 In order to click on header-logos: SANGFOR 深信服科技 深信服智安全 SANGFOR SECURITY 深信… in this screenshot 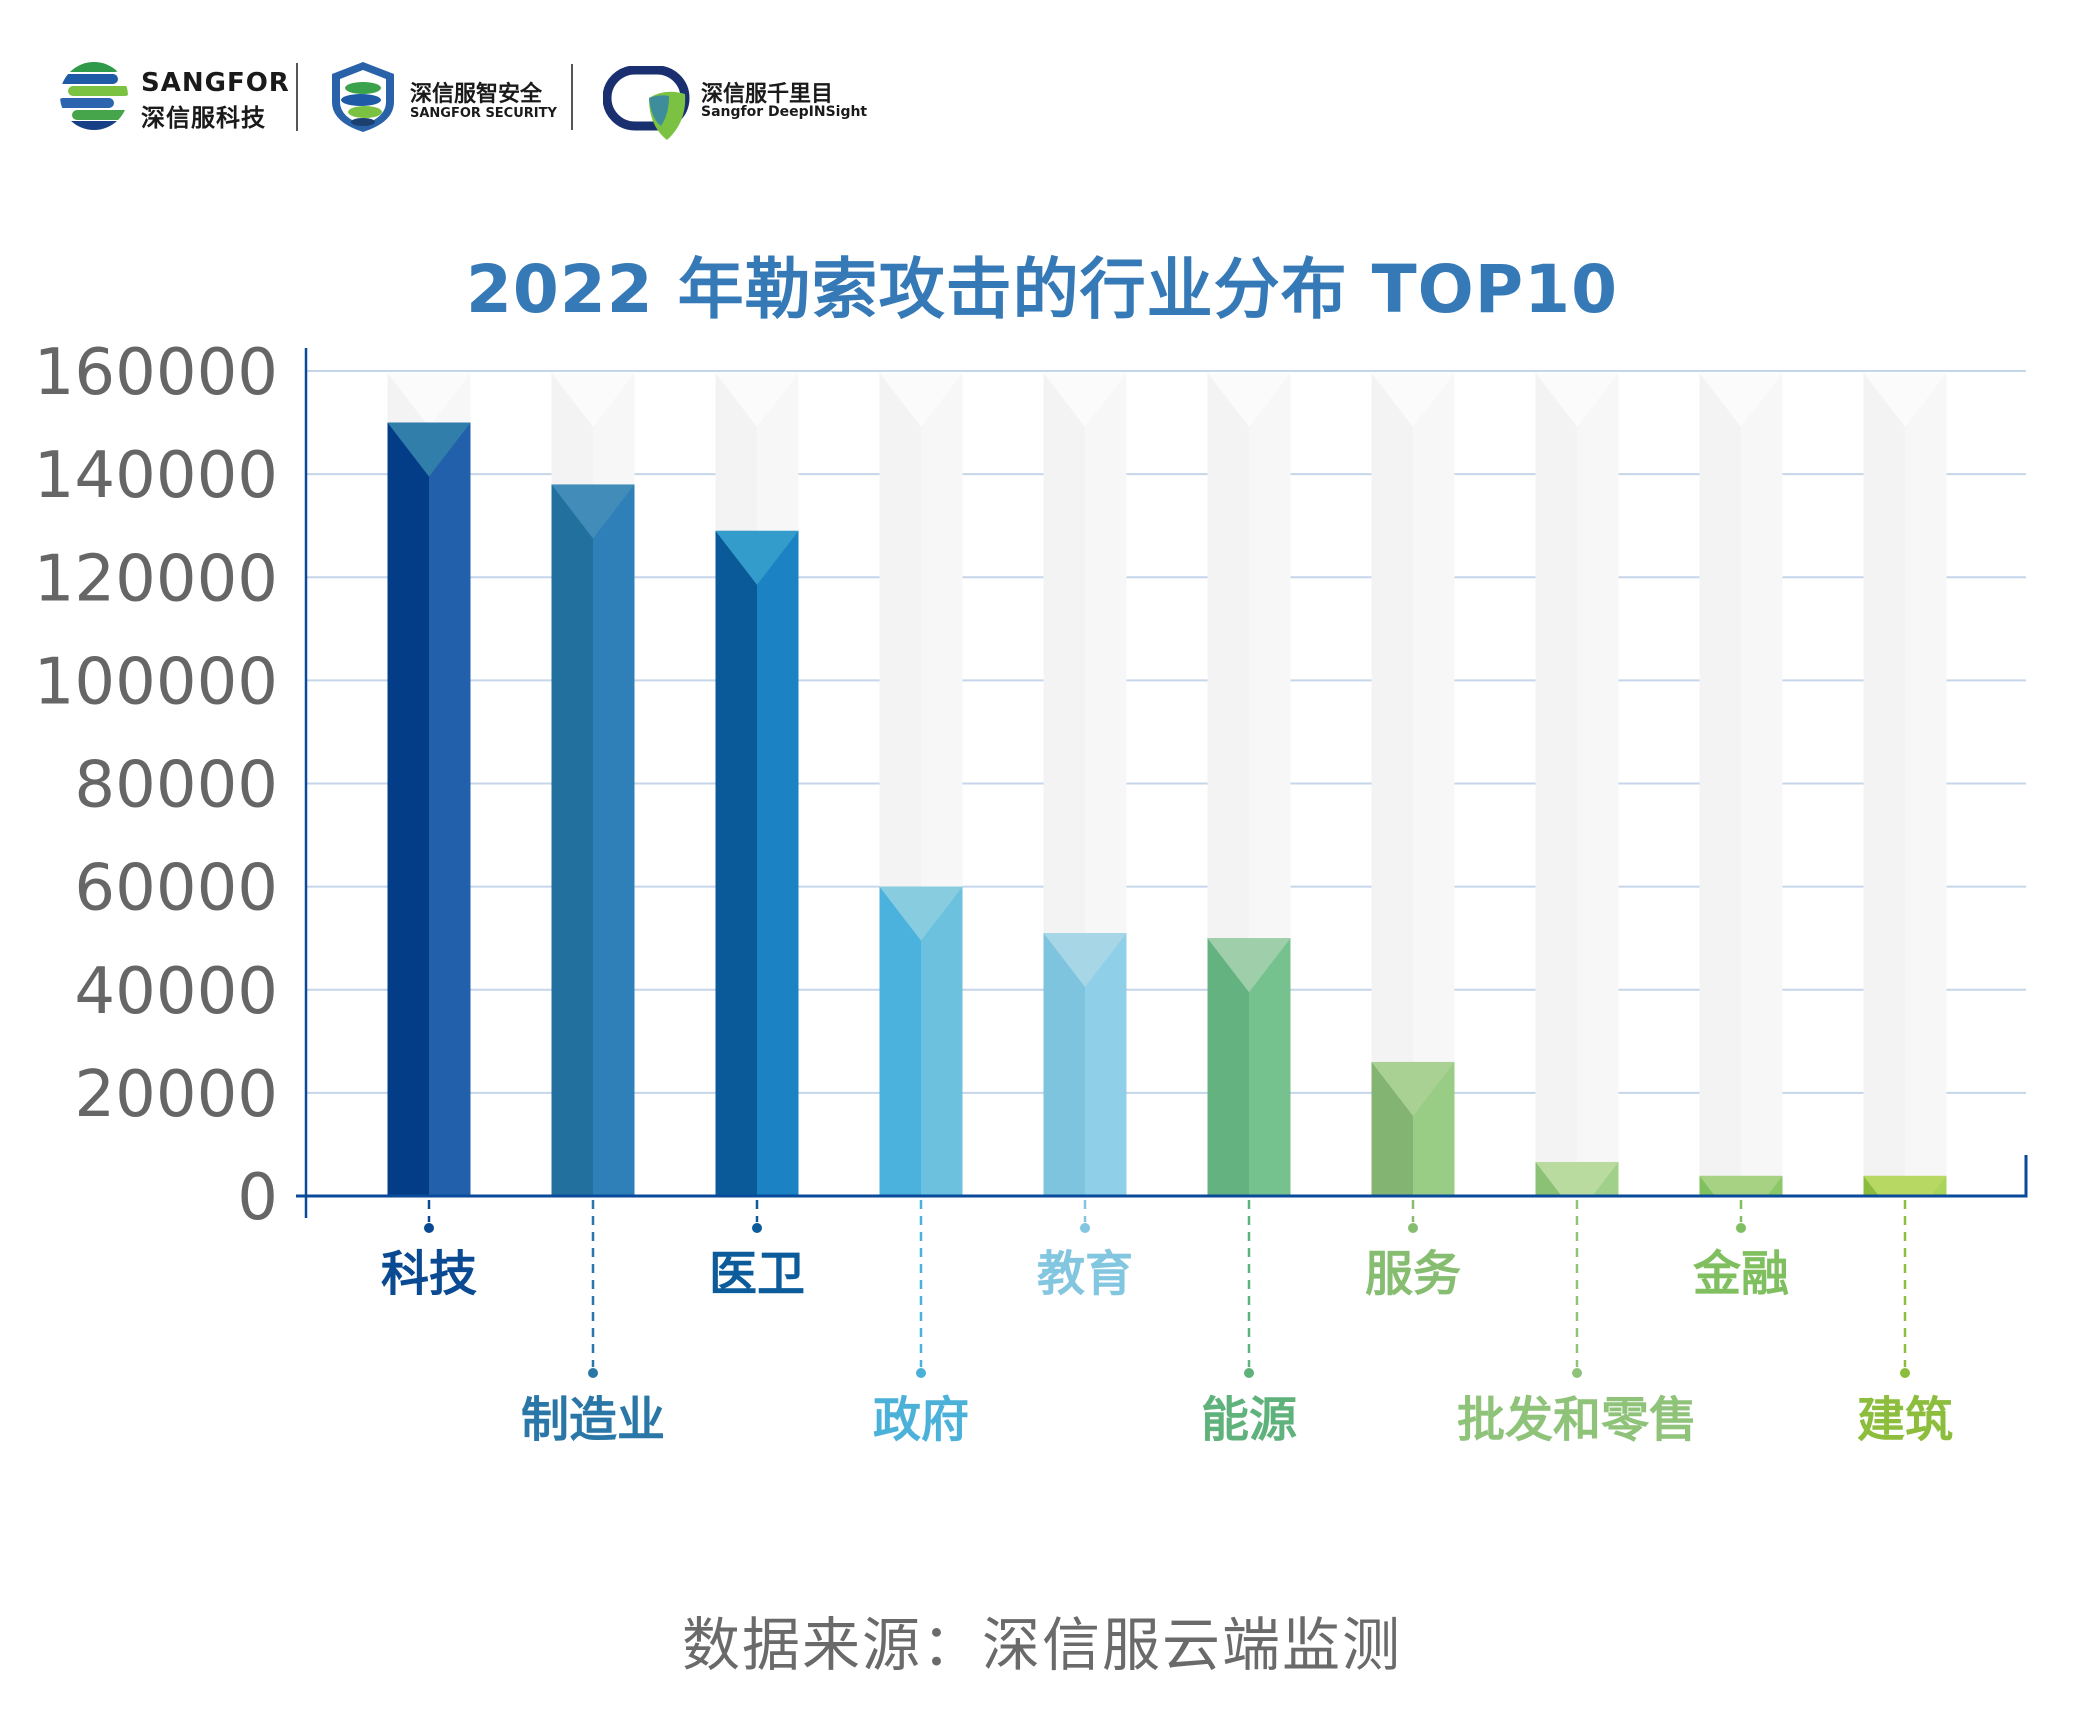, I will do `click(450, 80)`.